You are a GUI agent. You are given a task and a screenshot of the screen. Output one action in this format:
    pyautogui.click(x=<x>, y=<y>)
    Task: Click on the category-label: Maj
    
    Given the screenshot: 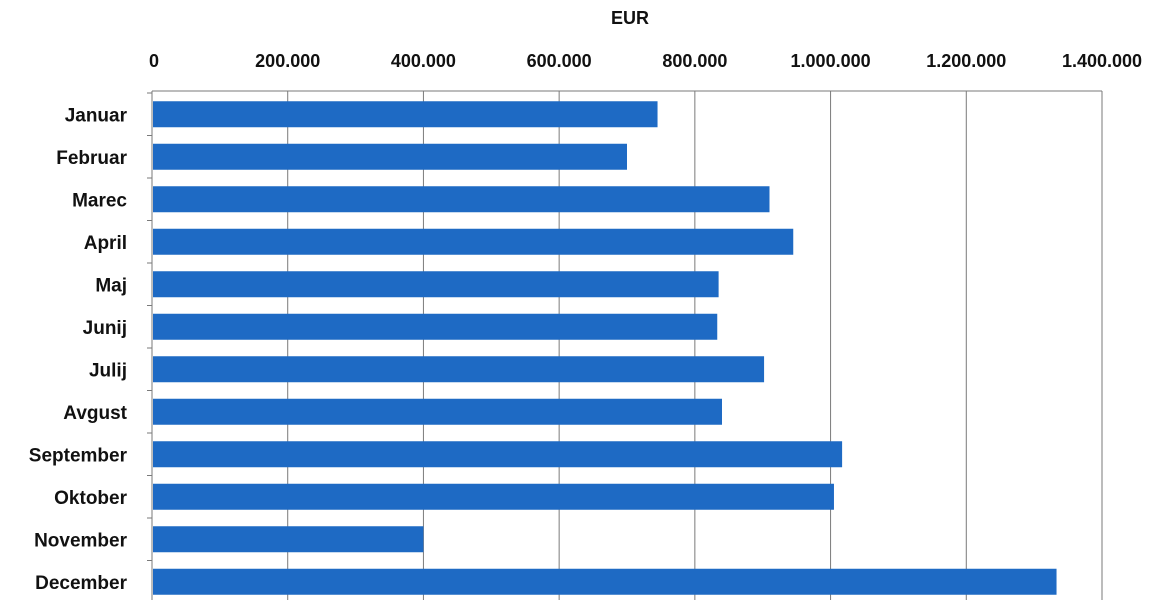 What is the action you would take?
    pyautogui.click(x=111, y=285)
    